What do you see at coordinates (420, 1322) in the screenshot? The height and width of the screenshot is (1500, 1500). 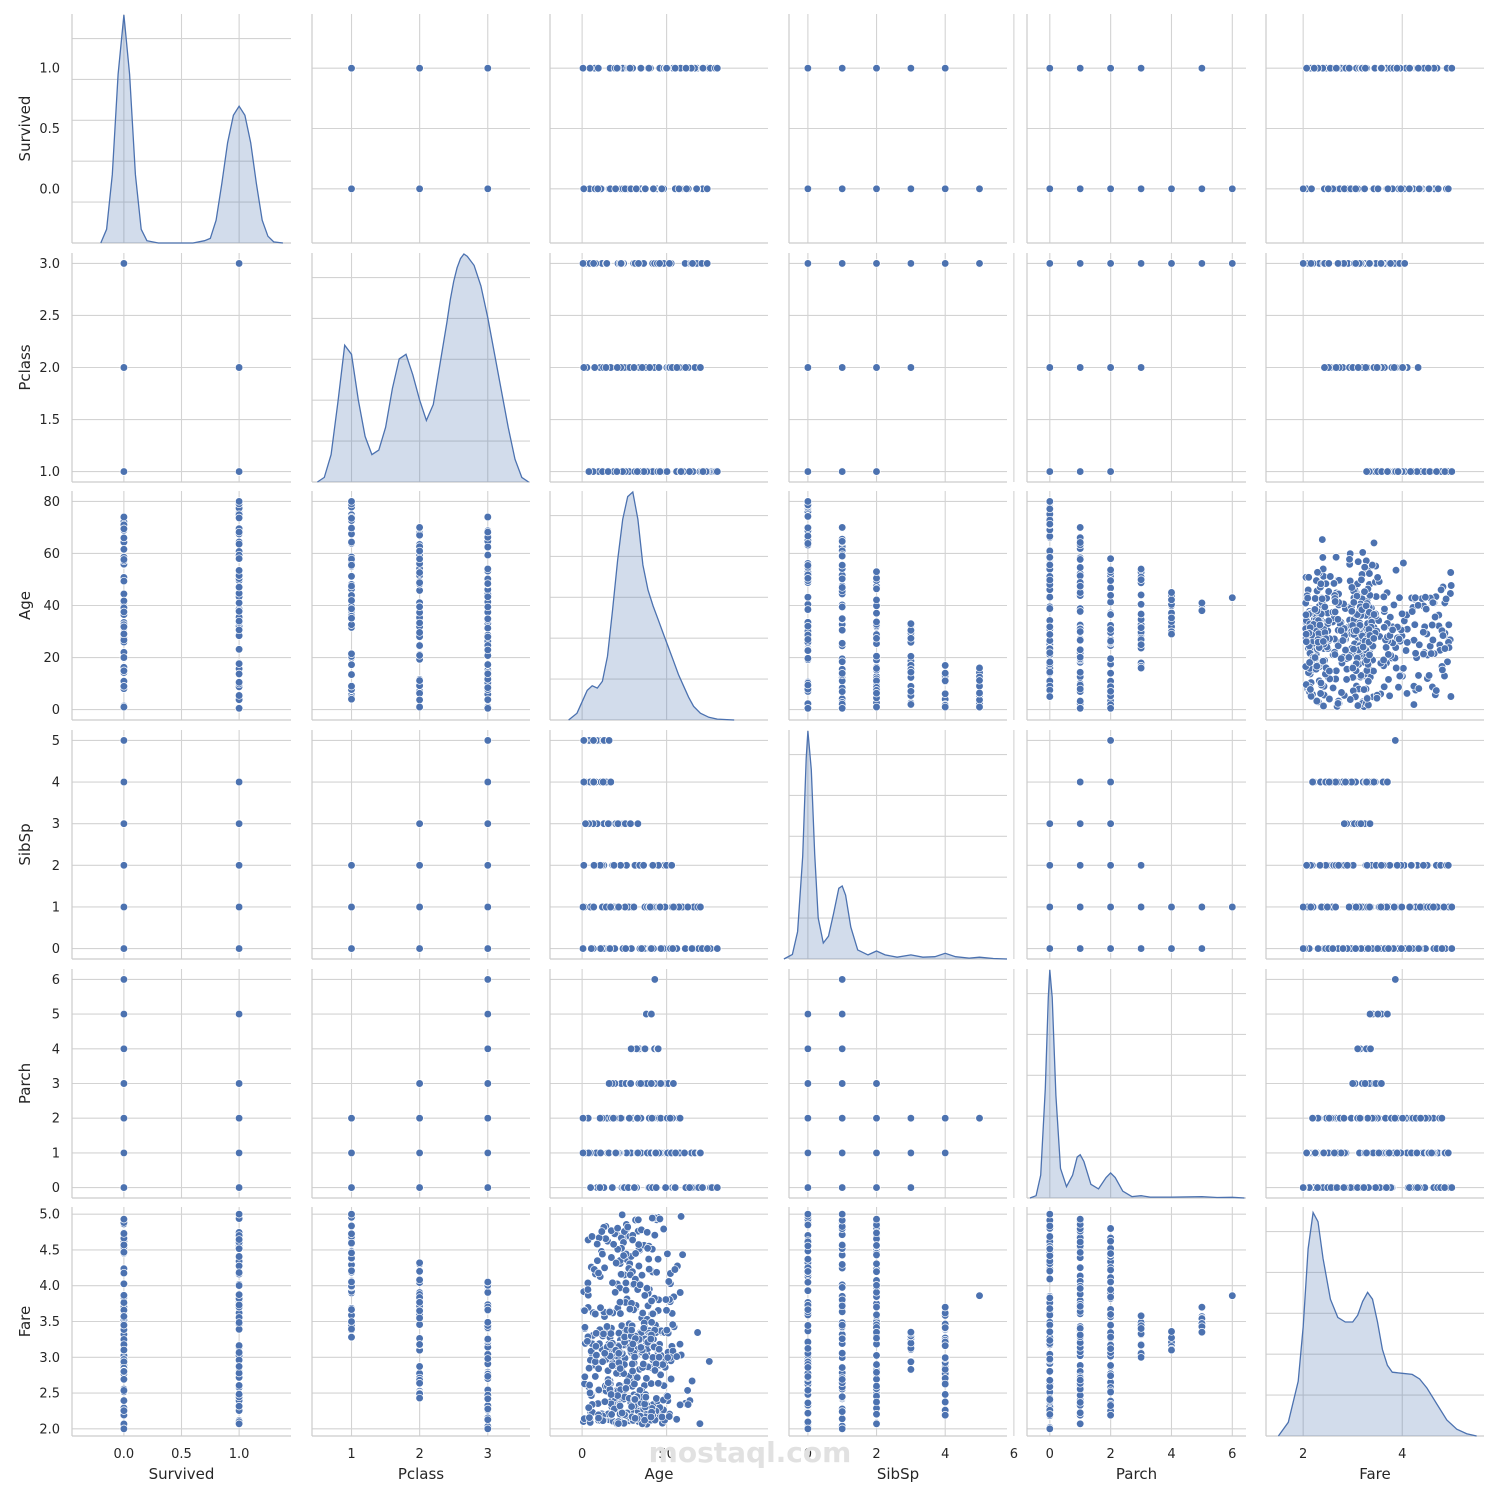 I see `panel-fare-vs-pclass` at bounding box center [420, 1322].